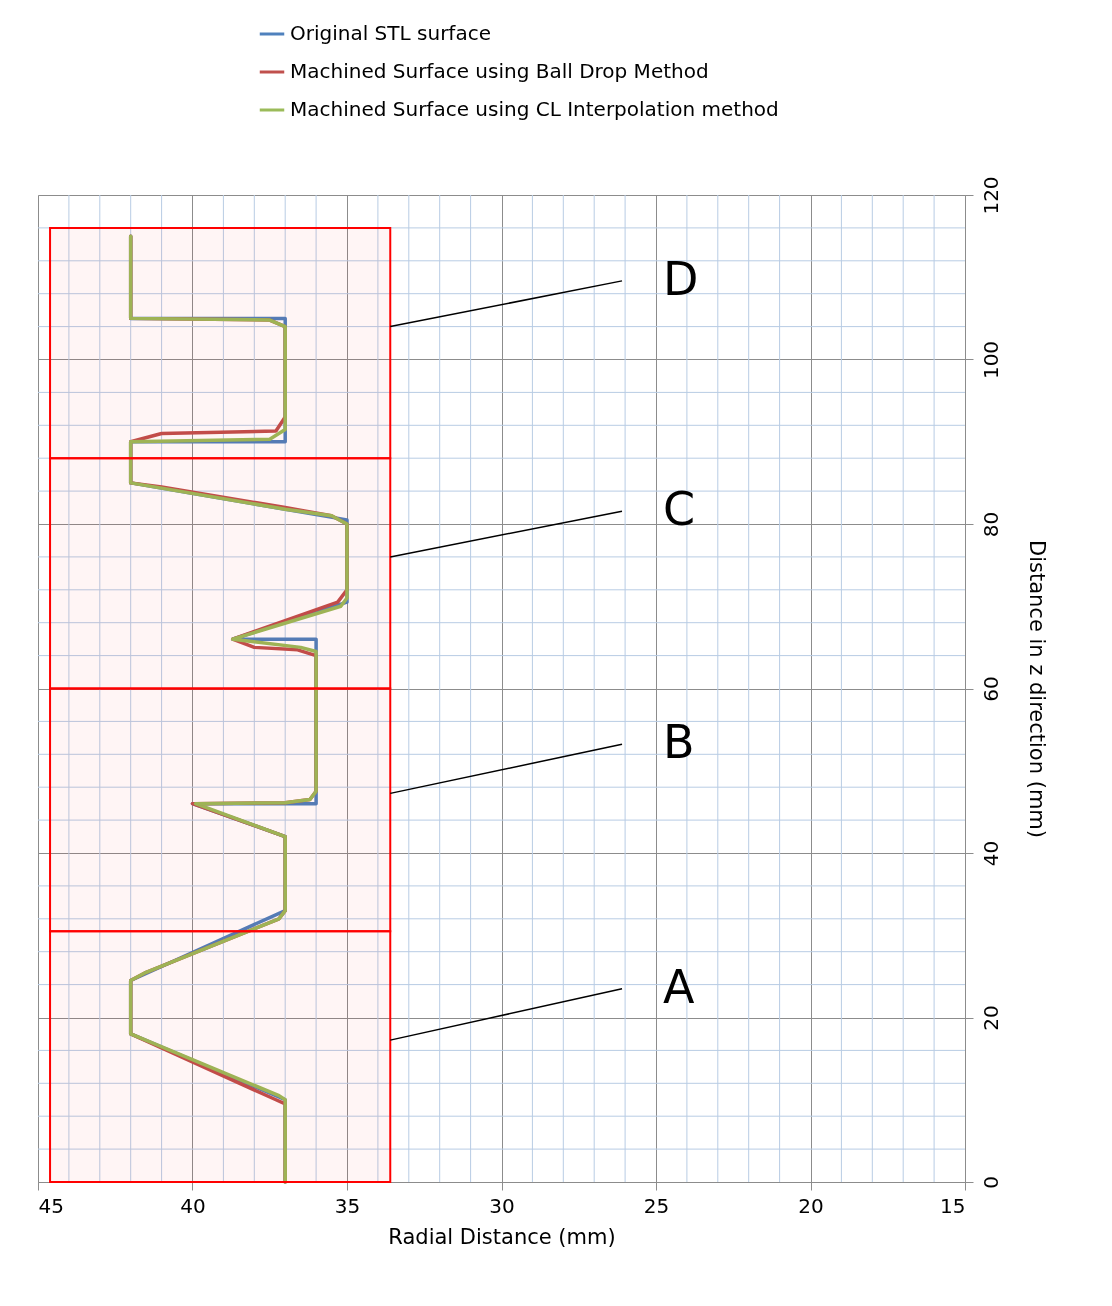 Image resolution: width=1112 pixels, height=1306 pixels. Describe the element at coordinates (193, 1205) in the screenshot. I see `x-tick-label: 40` at that location.